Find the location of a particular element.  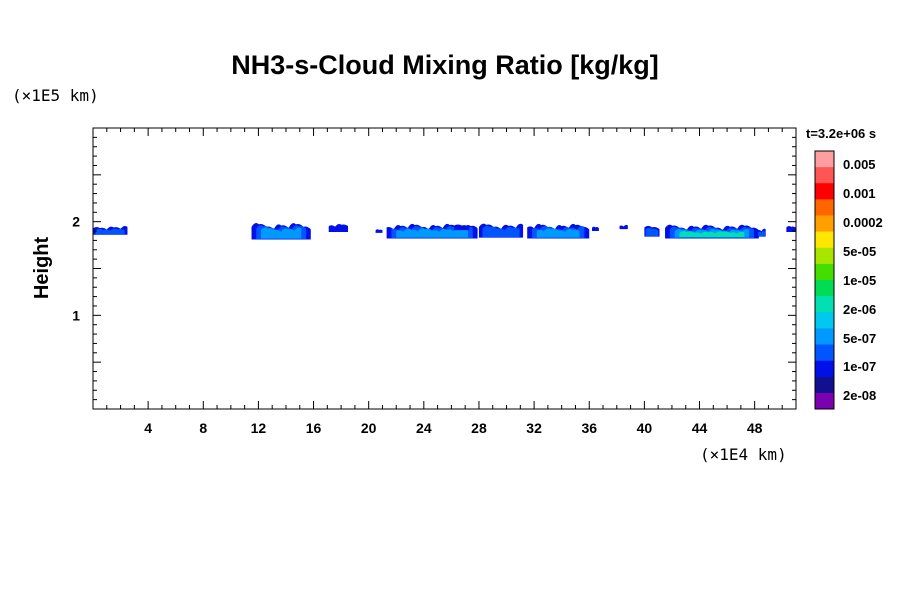

x-tick-label: 40 is located at coordinates (645, 428).